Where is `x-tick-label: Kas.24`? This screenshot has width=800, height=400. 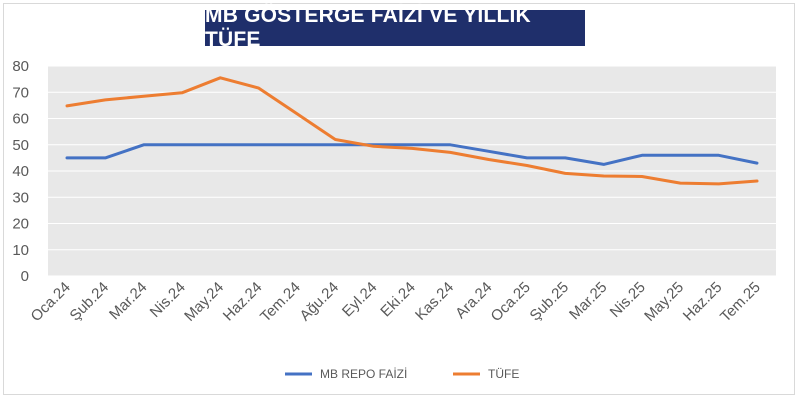 x-tick-label: Kas.24 is located at coordinates (434, 301).